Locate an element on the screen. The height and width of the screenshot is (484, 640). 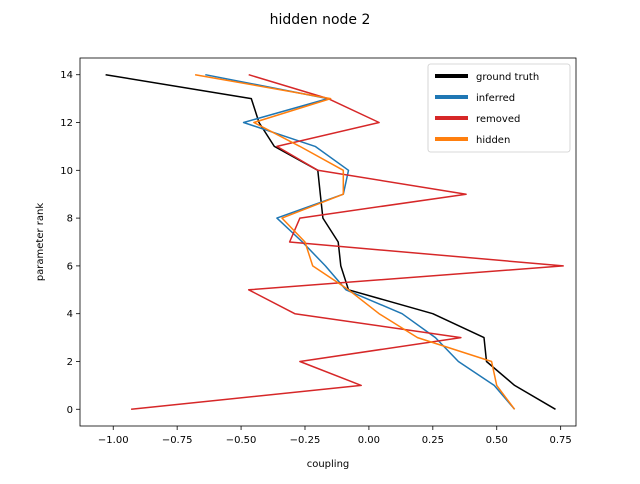
x-tick-label: 0.75 is located at coordinates (561, 440).